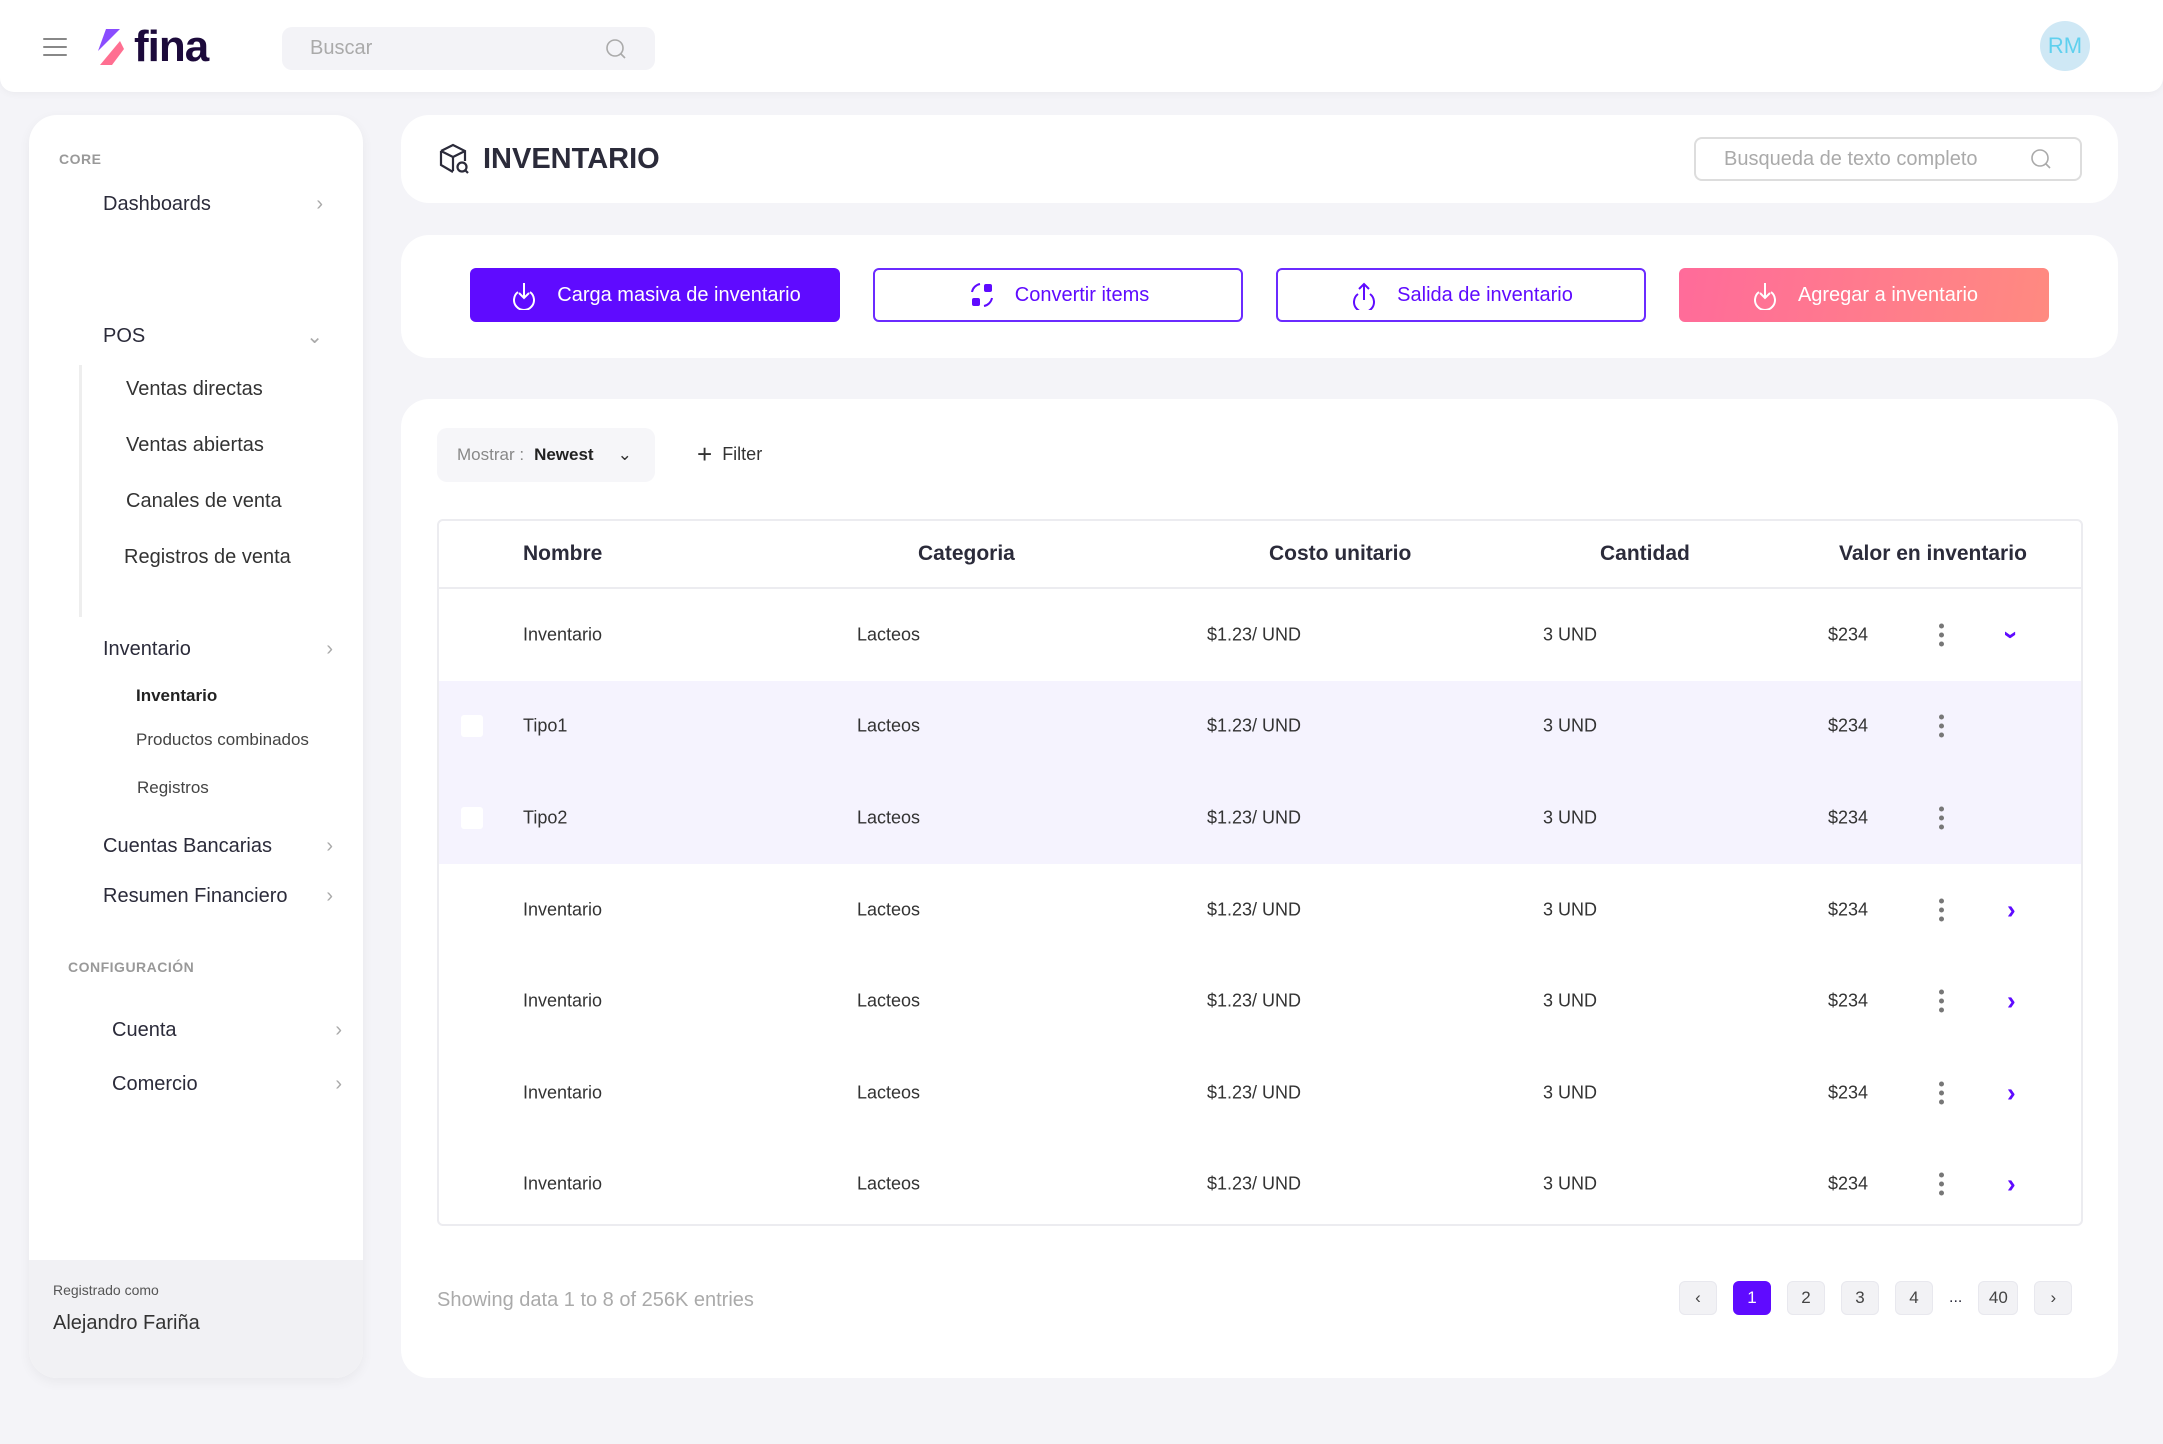  Describe the element at coordinates (124, 336) in the screenshot. I see `label: POS` at that location.